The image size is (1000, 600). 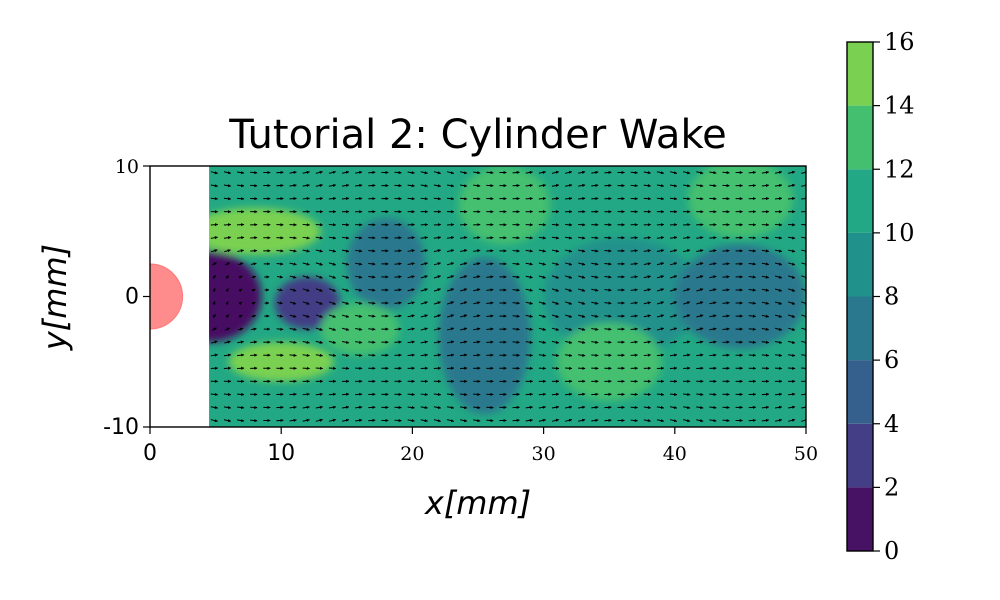 What do you see at coordinates (477, 135) in the screenshot?
I see `chart-title: Tutorial 2: Cylinder Wake` at bounding box center [477, 135].